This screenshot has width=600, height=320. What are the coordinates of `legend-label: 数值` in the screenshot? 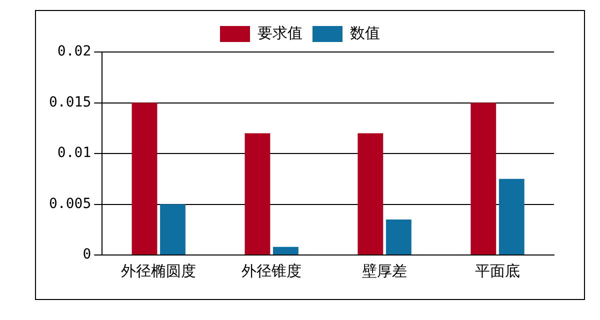 It's located at (365, 33).